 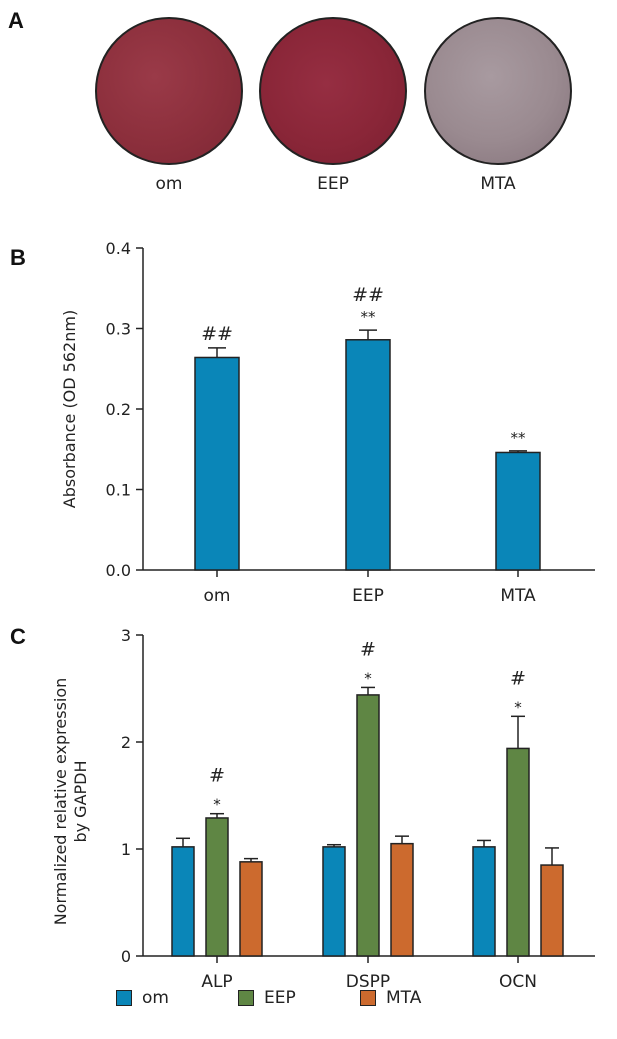 What do you see at coordinates (124, 998) in the screenshot?
I see `legend-swatch-om` at bounding box center [124, 998].